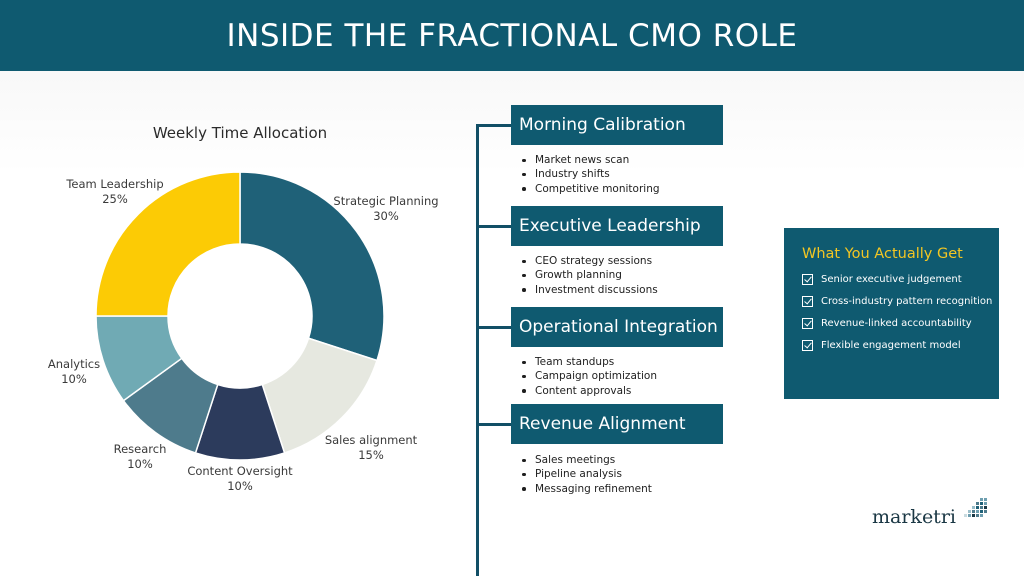 Image resolution: width=1024 pixels, height=576 pixels. Describe the element at coordinates (891, 345) in the screenshot. I see `benefit-text: Flexible engagement model` at that location.